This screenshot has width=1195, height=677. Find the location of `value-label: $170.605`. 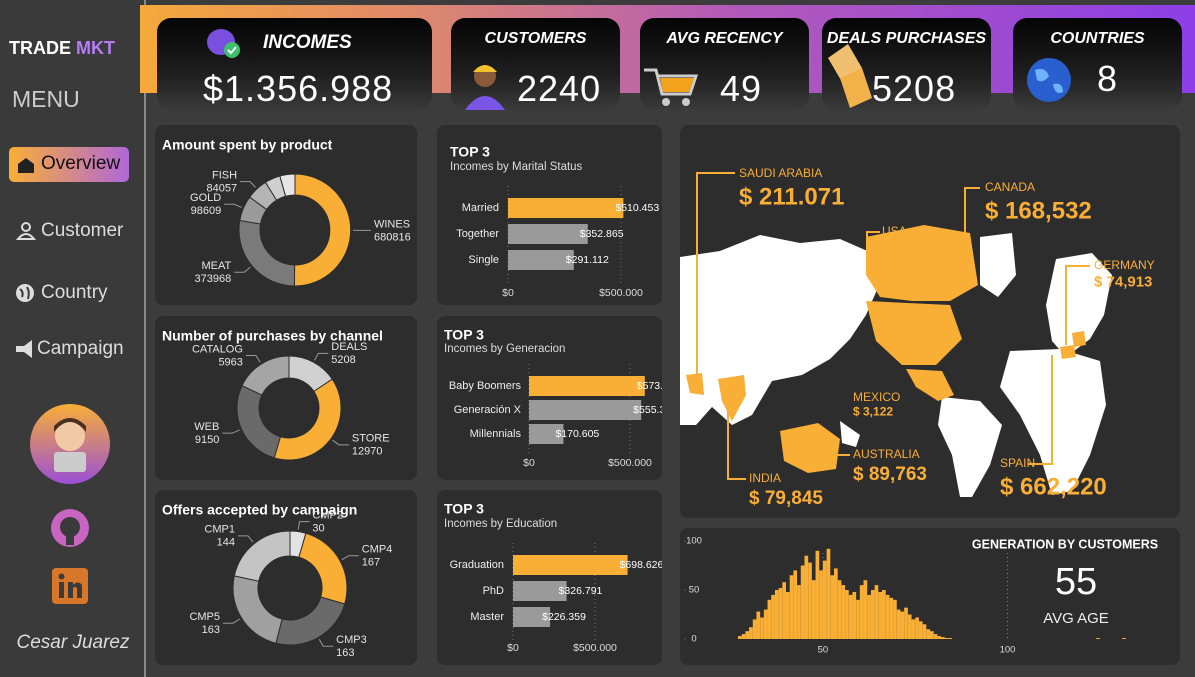

value-label: $170.605 is located at coordinates (577, 434).